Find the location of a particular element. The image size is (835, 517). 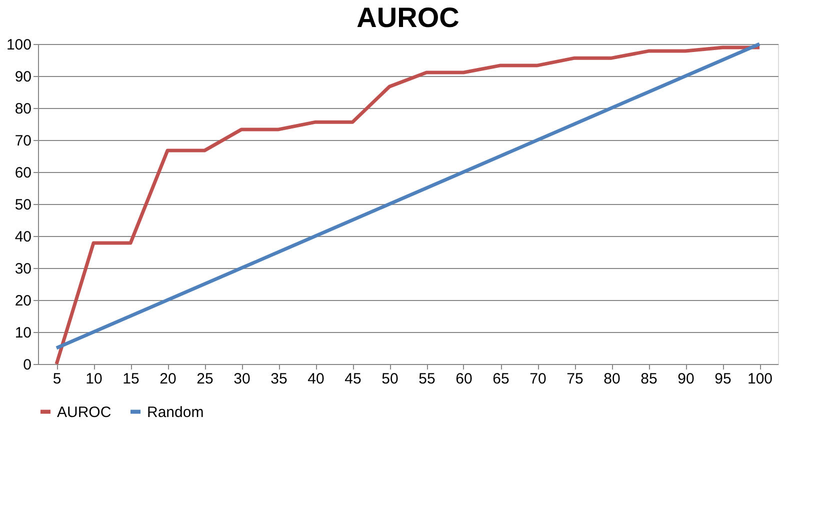

x-tick-label: 40 is located at coordinates (316, 379).